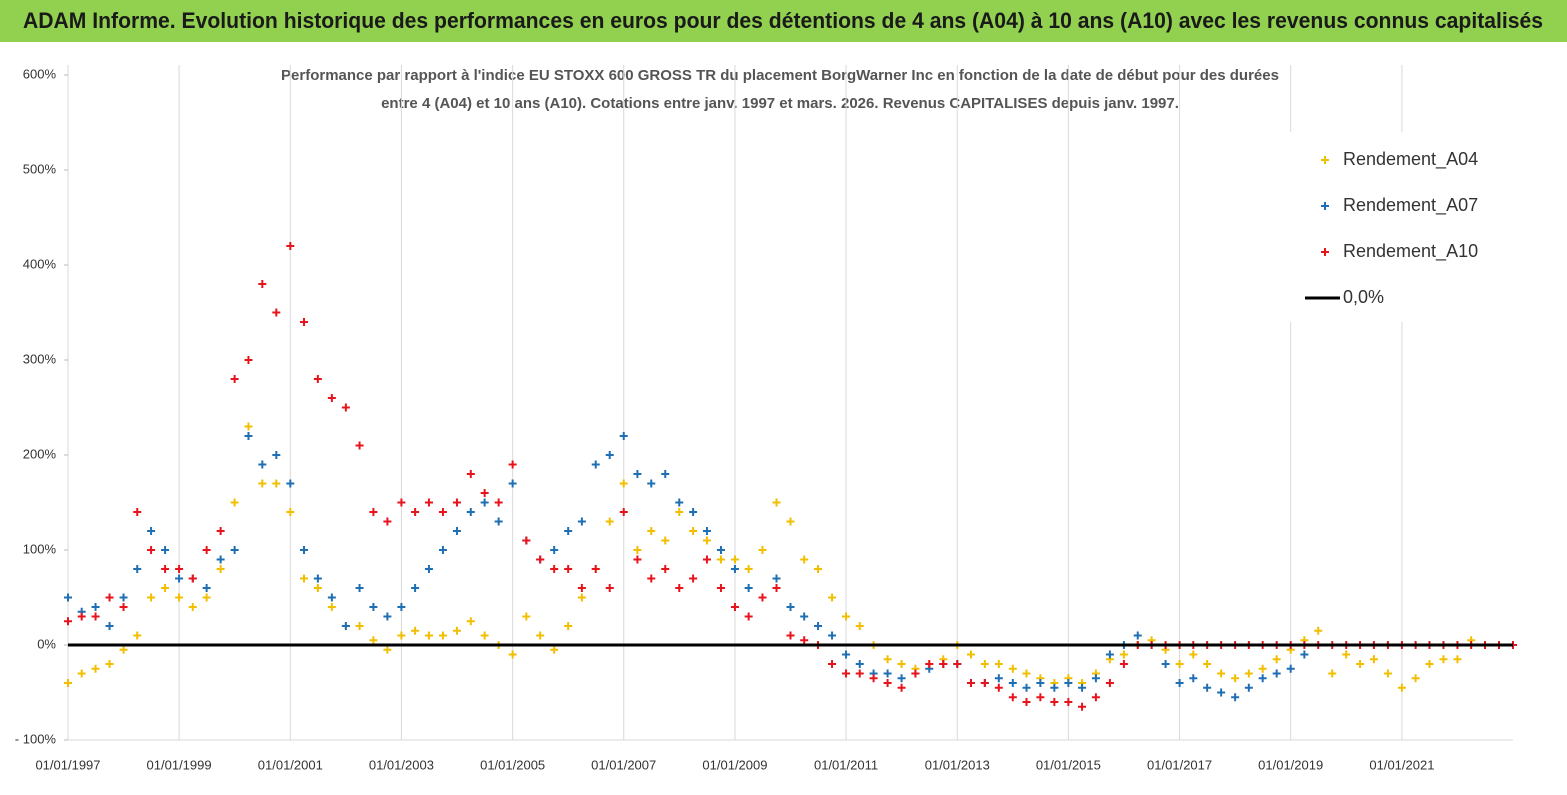 The image size is (1567, 795). What do you see at coordinates (40, 263) in the screenshot?
I see `y-tick-label: 400%` at bounding box center [40, 263].